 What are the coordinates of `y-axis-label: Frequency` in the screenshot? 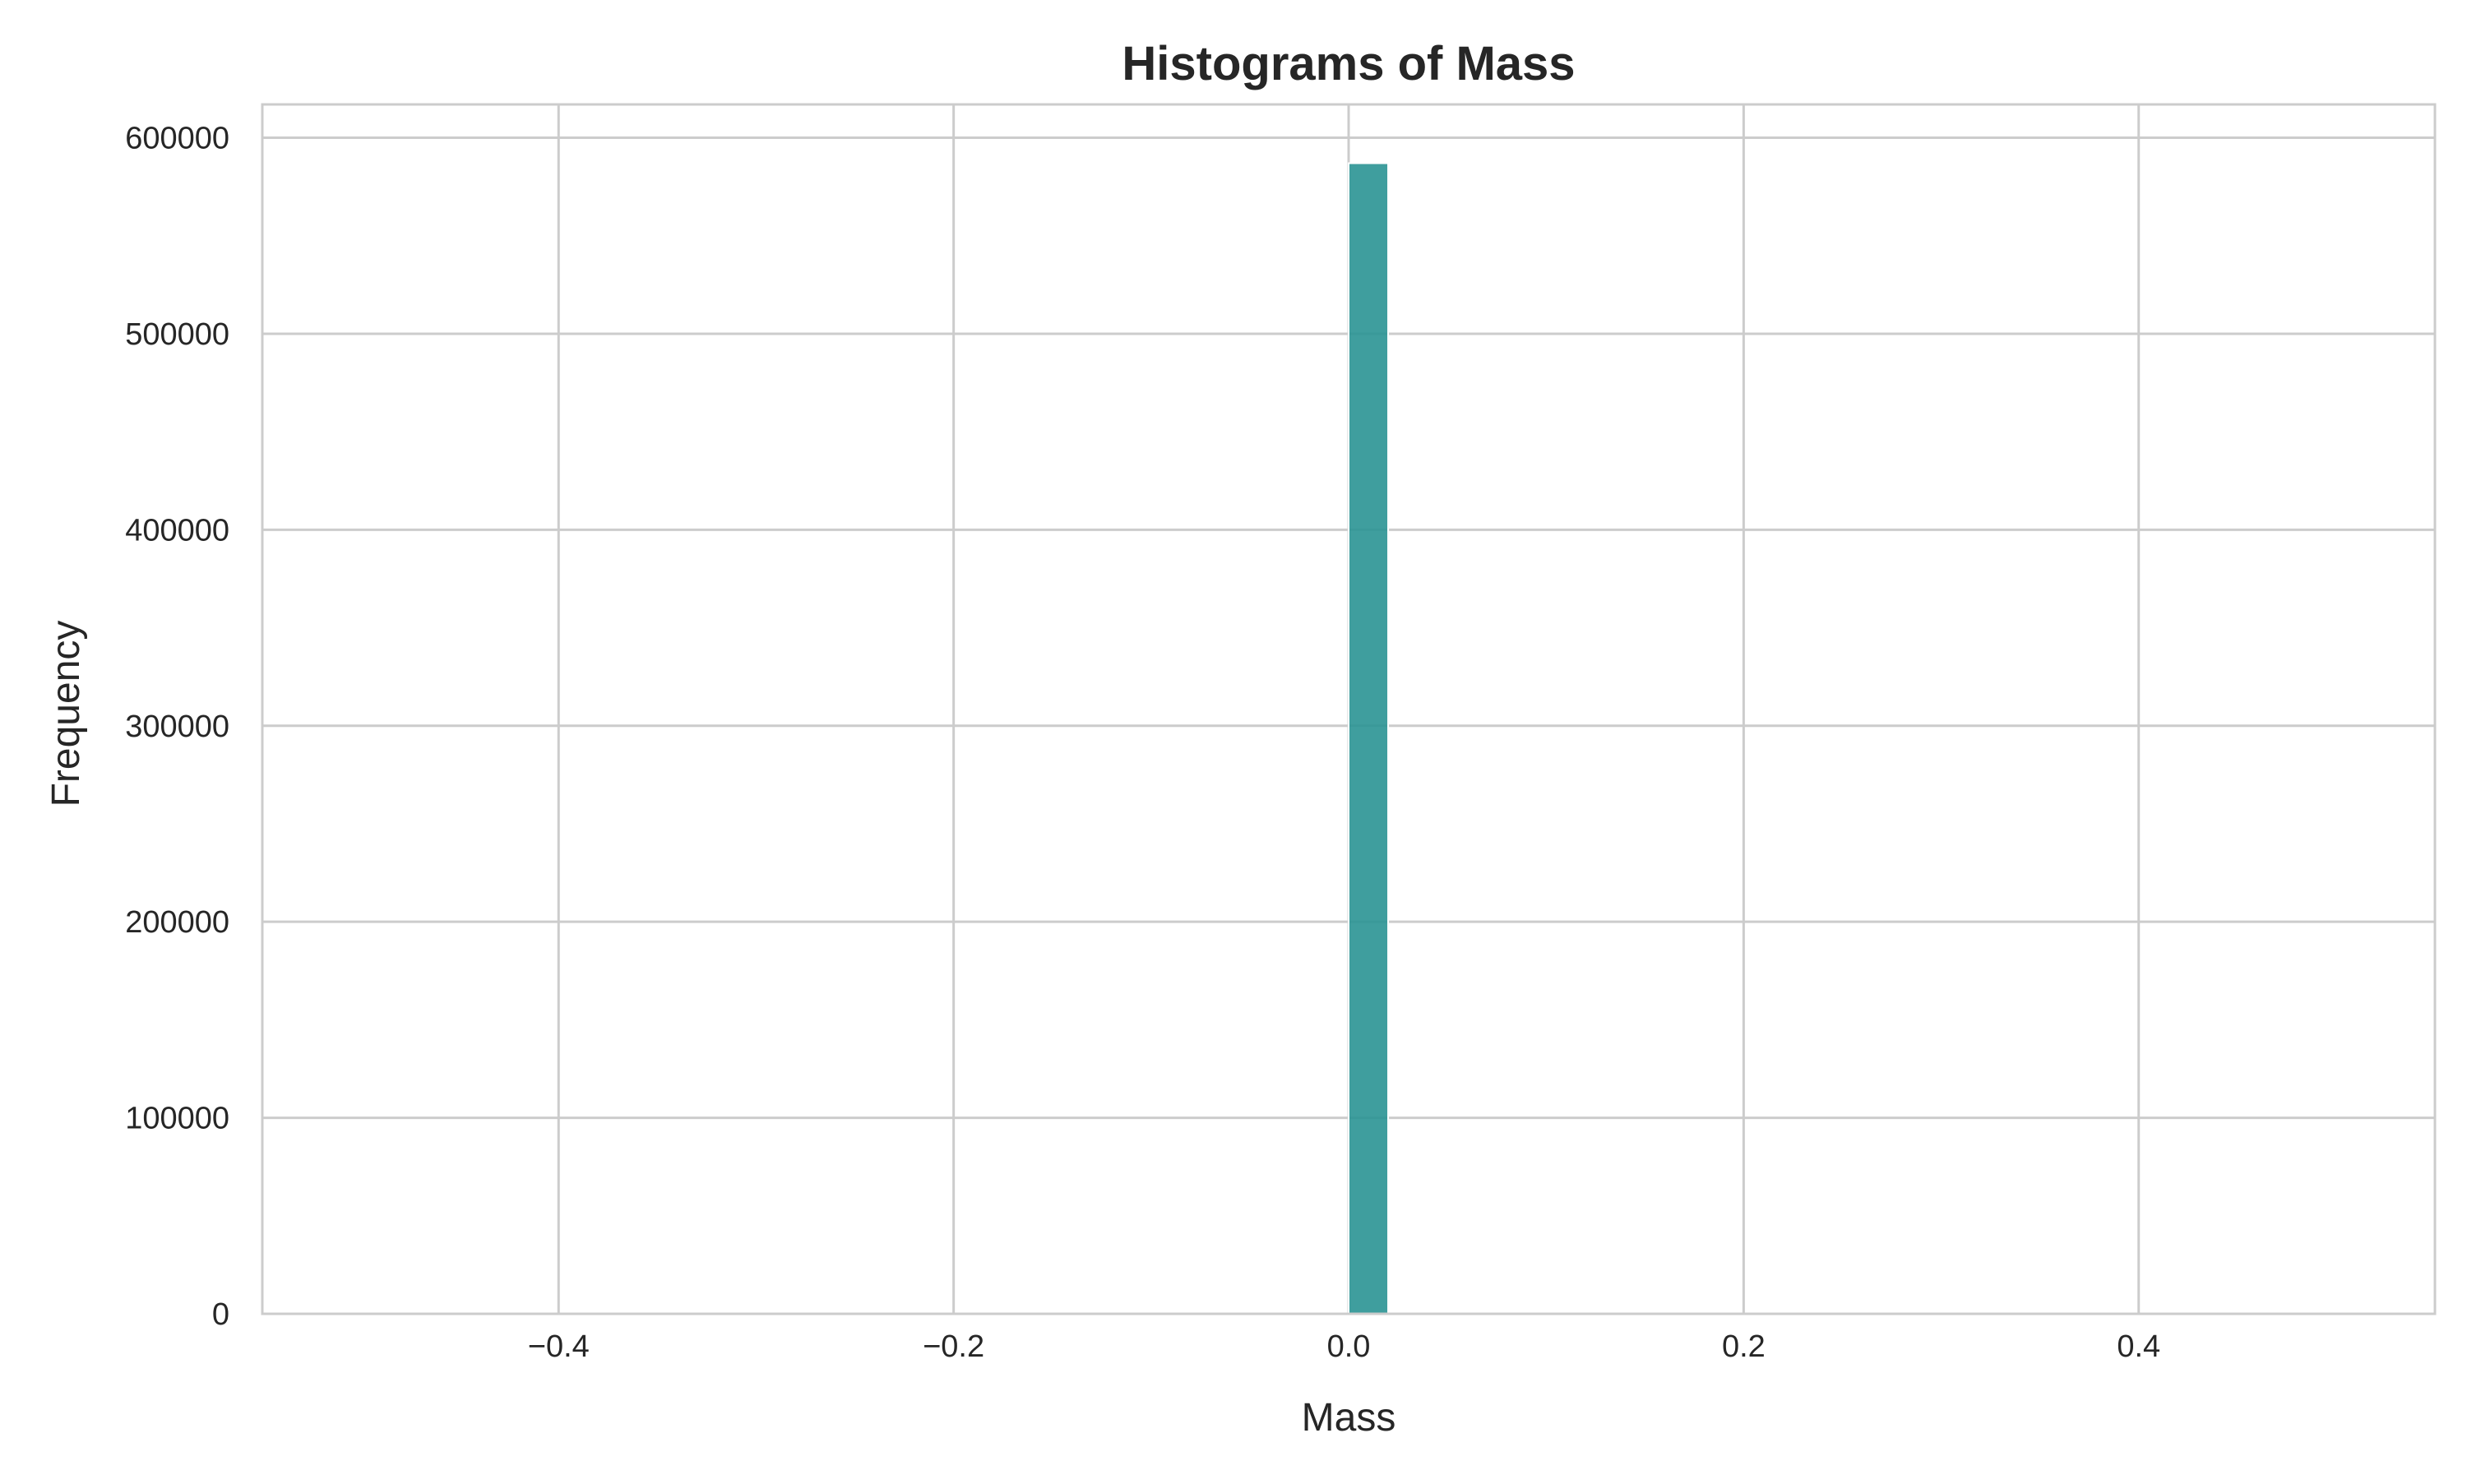 It's located at (66, 714).